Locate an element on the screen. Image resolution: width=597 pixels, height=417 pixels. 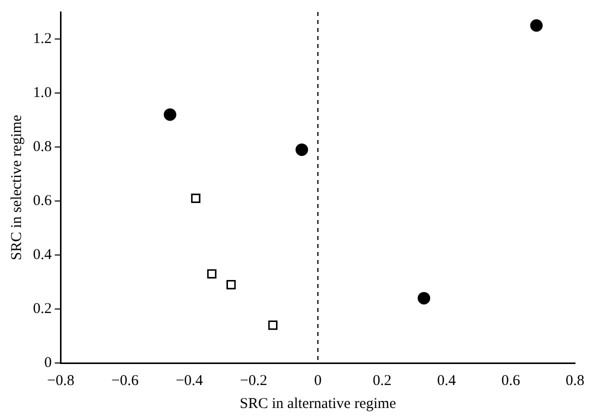
y-tick-label: 0.4 is located at coordinates (42, 254).